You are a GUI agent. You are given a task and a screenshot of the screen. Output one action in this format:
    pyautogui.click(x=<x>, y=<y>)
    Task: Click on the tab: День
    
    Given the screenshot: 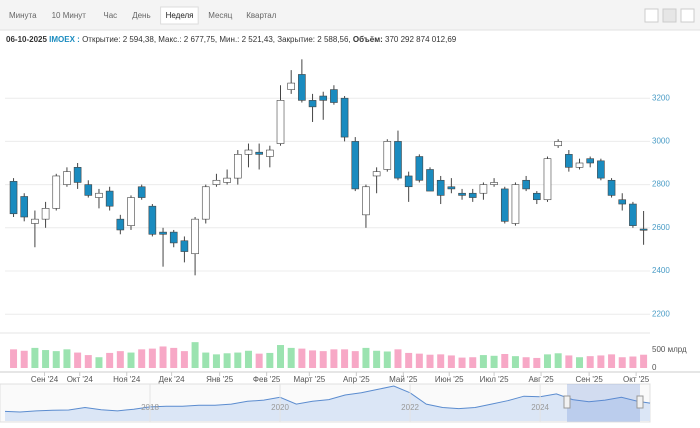 What is the action you would take?
    pyautogui.click(x=141, y=15)
    